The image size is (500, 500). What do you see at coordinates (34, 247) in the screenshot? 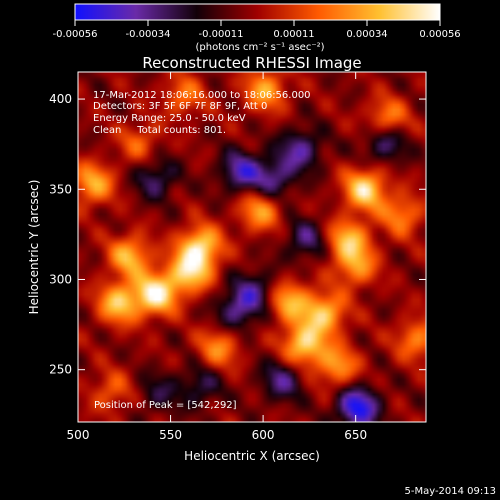
I see `y-axis-label: Heliocentric Y (arcsec)` at bounding box center [34, 247].